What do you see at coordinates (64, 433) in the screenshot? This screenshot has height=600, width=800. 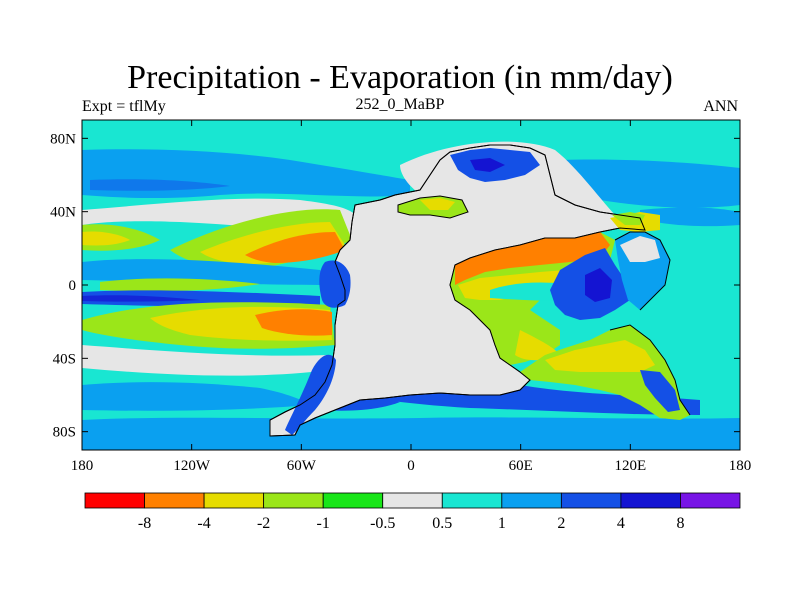 I see `lat-tick-label: 80S` at bounding box center [64, 433].